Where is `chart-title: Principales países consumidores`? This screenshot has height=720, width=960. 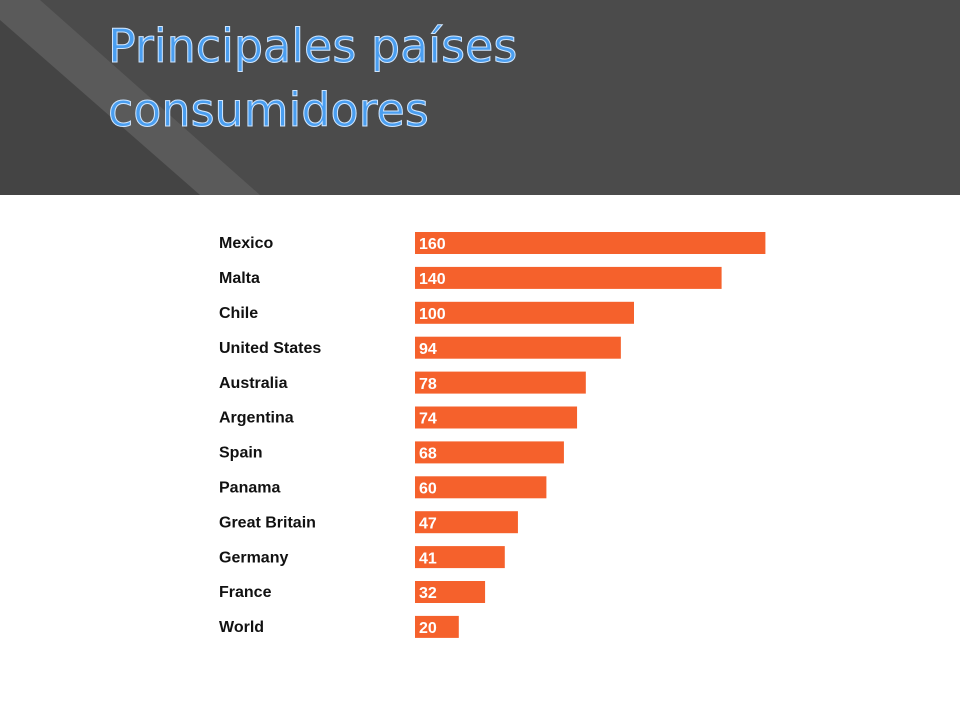 chart-title: Principales países consumidores is located at coordinates (312, 78).